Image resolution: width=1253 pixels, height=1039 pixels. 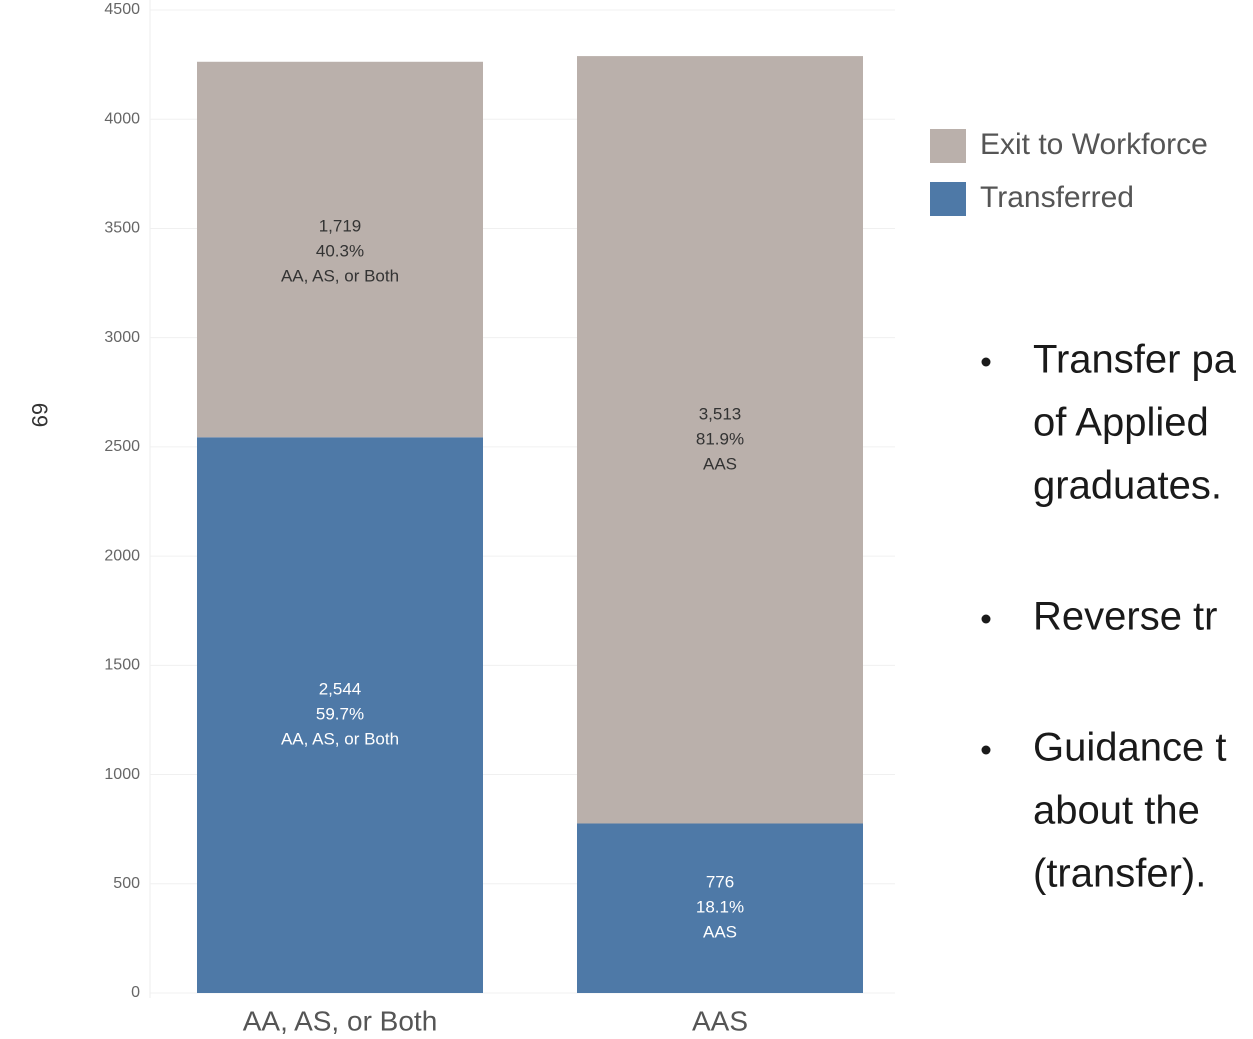 I want to click on bullet-text: about the, so click(x=1116, y=811).